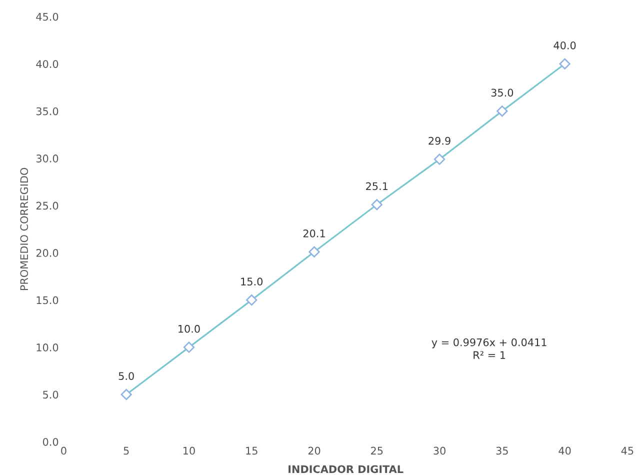 The width and height of the screenshot is (637, 475). I want to click on data-label: 25.1, so click(377, 186).